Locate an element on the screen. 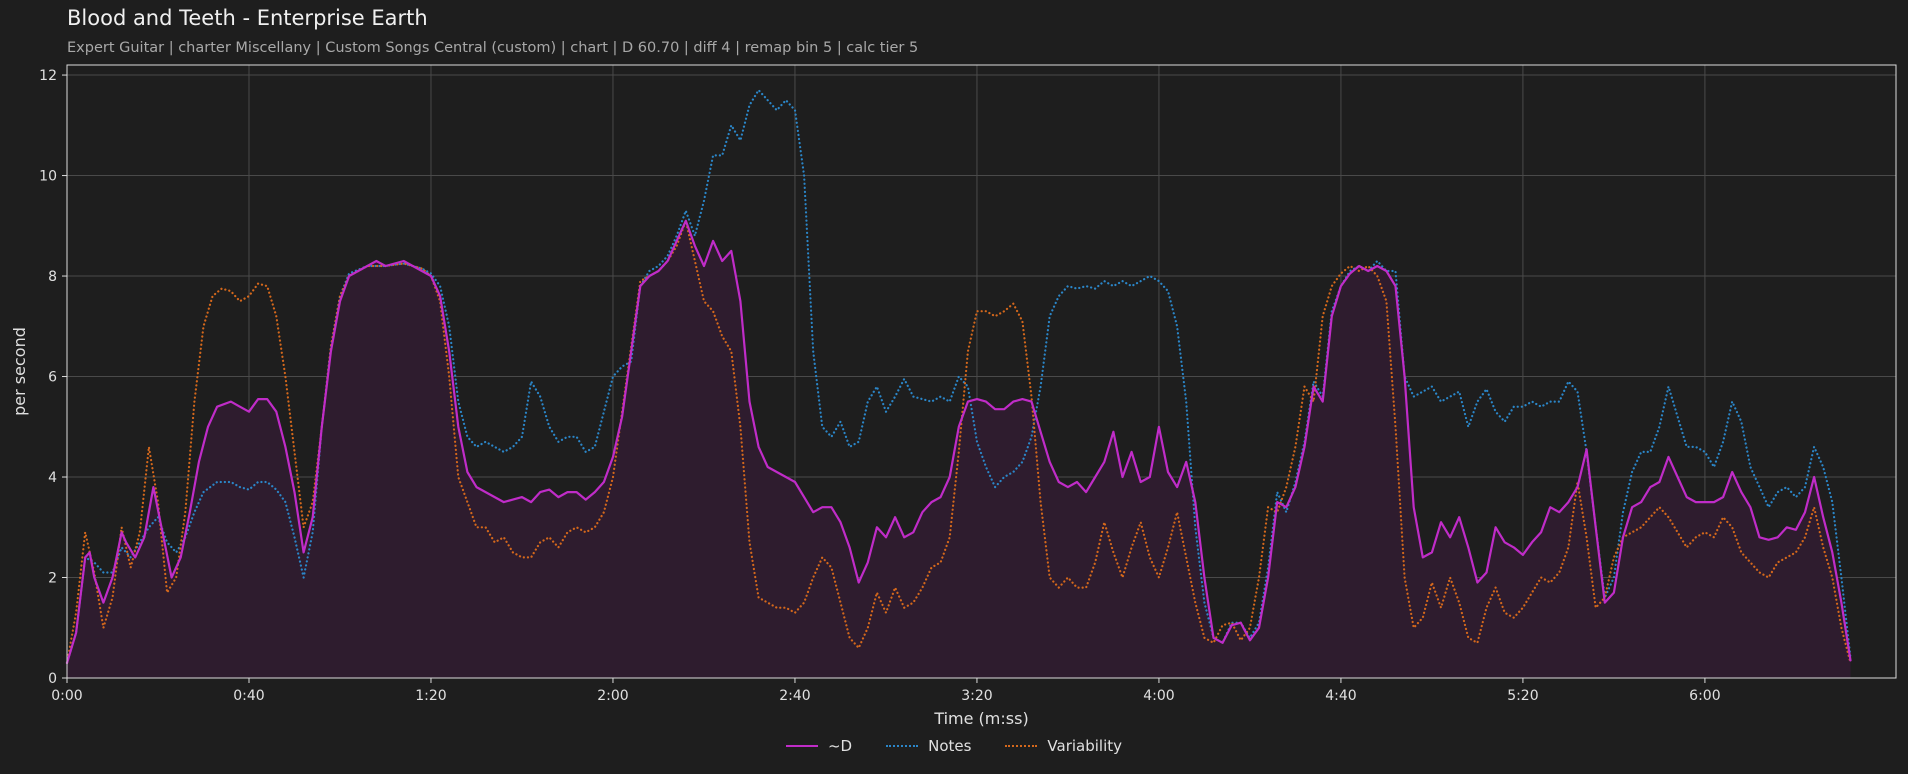  x-axis-label: Time (m:ss) is located at coordinates (980, 718).